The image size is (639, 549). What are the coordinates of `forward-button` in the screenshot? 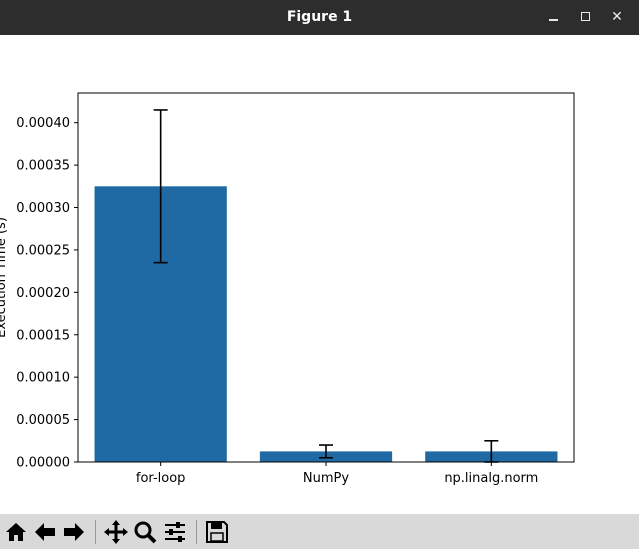 It's located at (74, 532).